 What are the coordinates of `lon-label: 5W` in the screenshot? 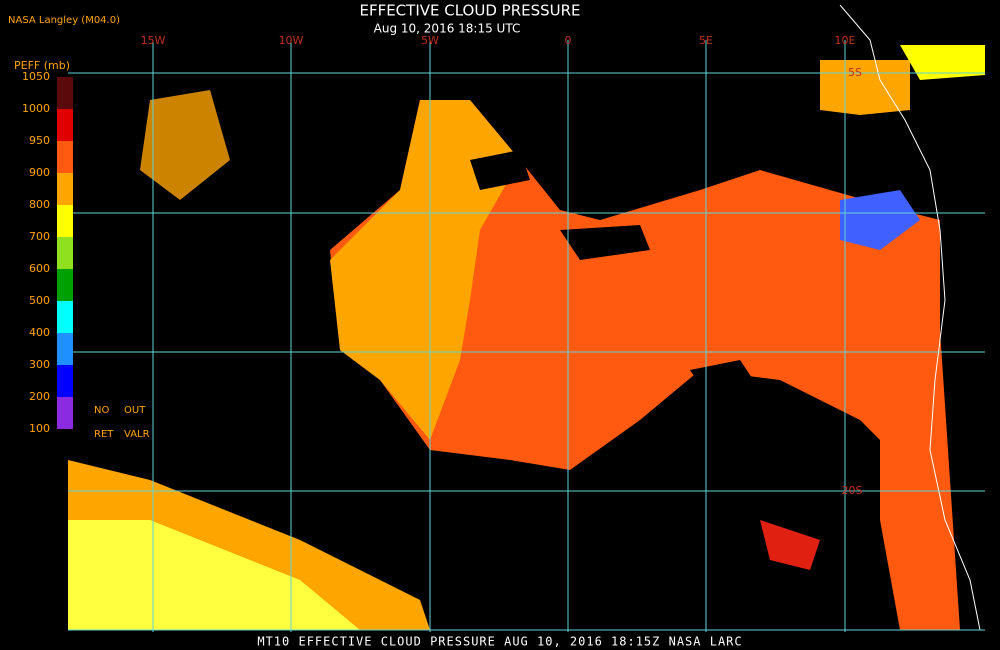 It's located at (430, 40).